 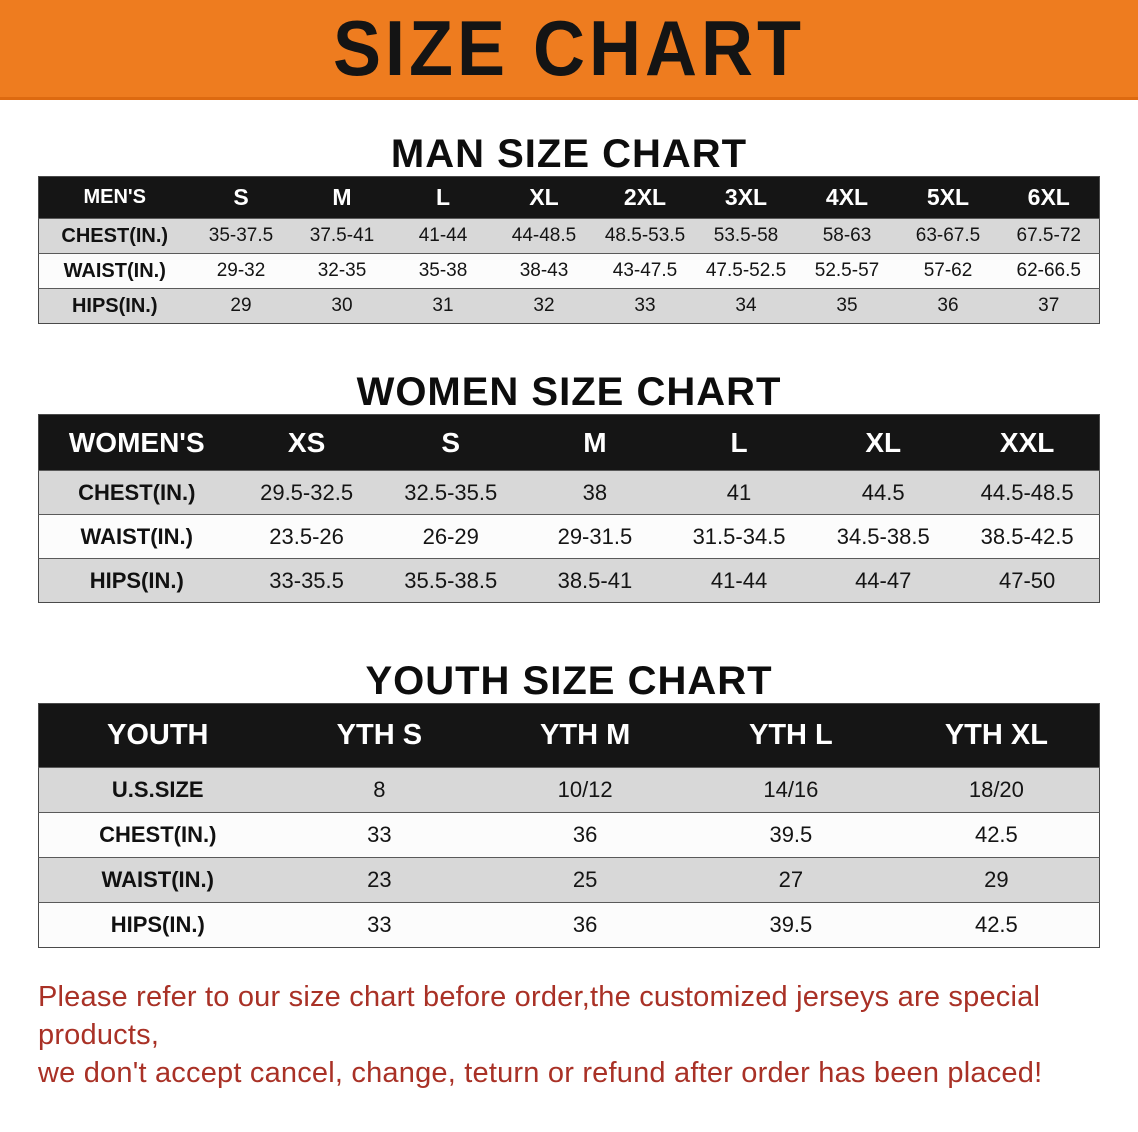 I want to click on value-cell: 44.5-48.5, so click(x=1027, y=492).